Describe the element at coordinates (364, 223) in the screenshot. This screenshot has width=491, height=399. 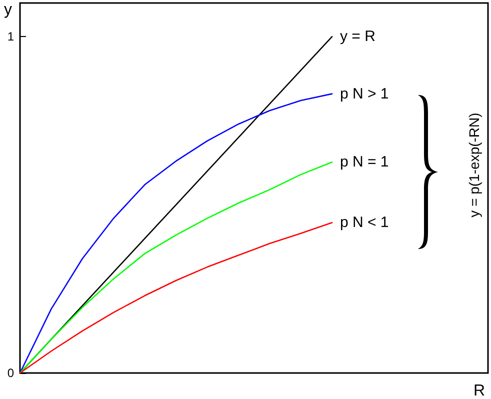
I see `series-label: p N < 1` at that location.